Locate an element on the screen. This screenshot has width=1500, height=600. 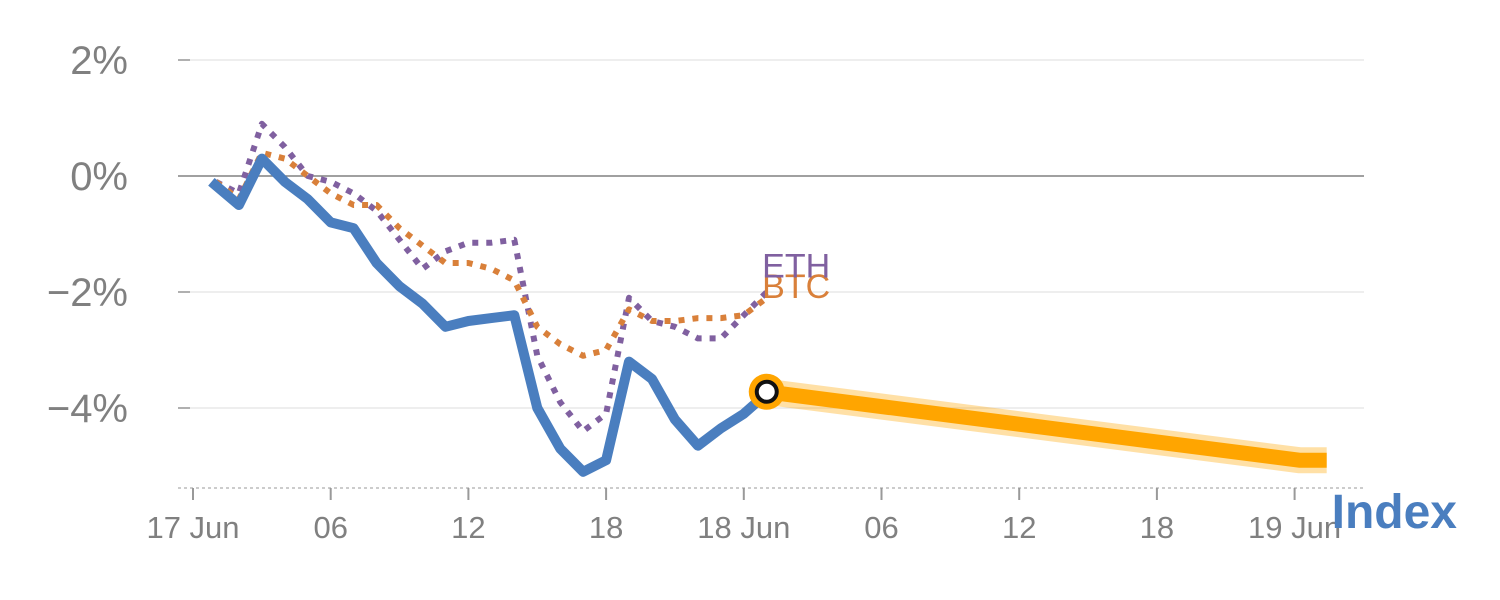
series-label-index: Index is located at coordinates (1395, 512).